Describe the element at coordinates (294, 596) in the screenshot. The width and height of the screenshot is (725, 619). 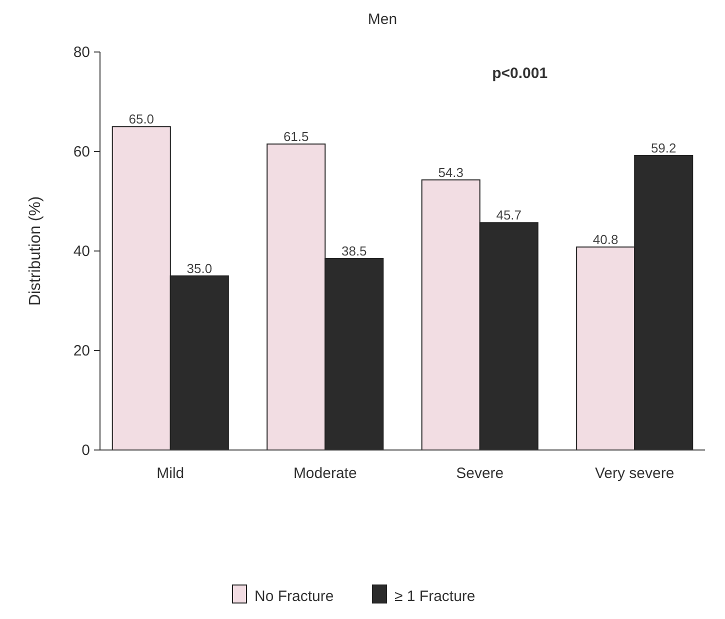
I see `legend-label: No Fracture` at that location.